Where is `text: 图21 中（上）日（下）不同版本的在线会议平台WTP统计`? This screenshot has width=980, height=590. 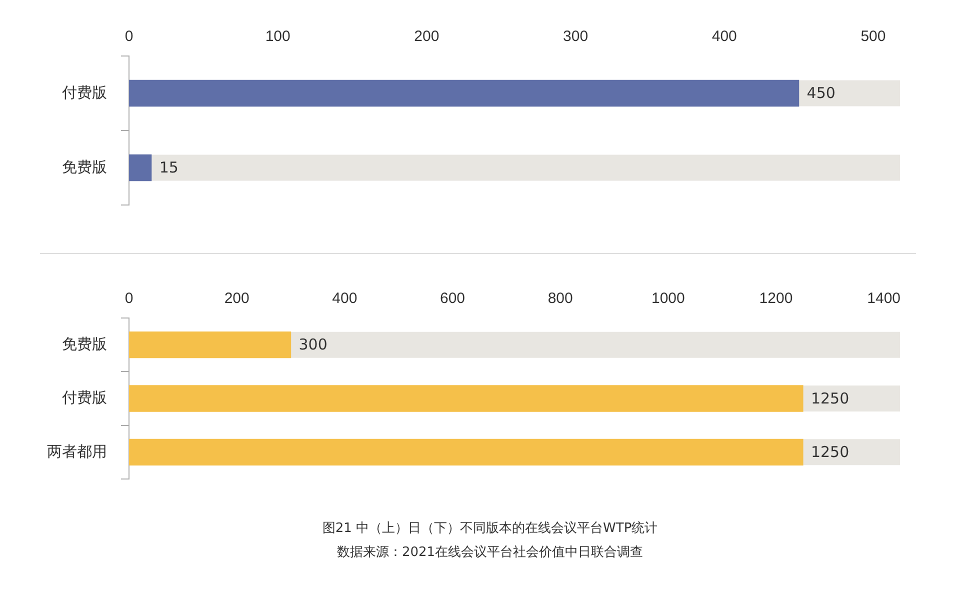
text: 图21 中（上）日（下）不同版本的在线会议平台WTP统计 is located at coordinates (490, 529).